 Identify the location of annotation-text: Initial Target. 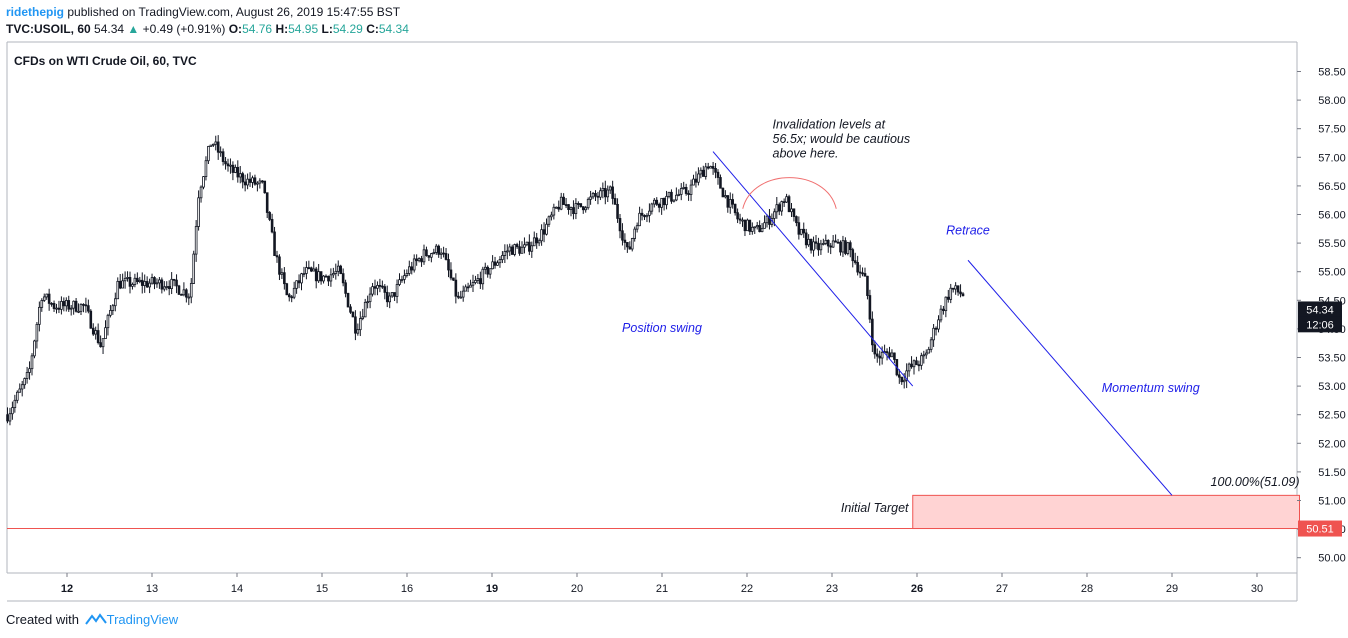
(875, 508).